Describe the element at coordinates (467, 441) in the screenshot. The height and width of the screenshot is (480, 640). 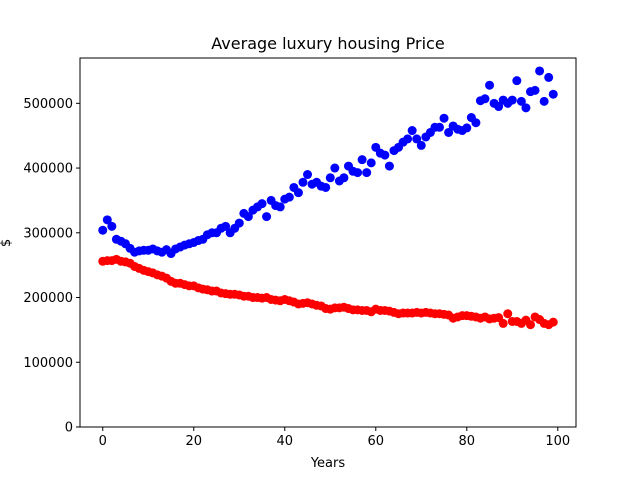
I see `x-tick-label: 80` at that location.